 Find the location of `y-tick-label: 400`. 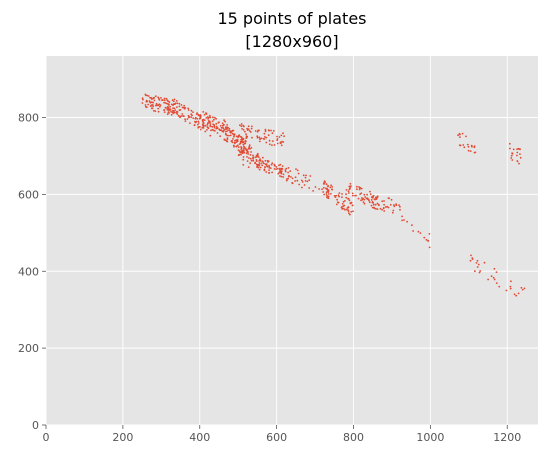

y-tick-label: 400 is located at coordinates (28, 271).